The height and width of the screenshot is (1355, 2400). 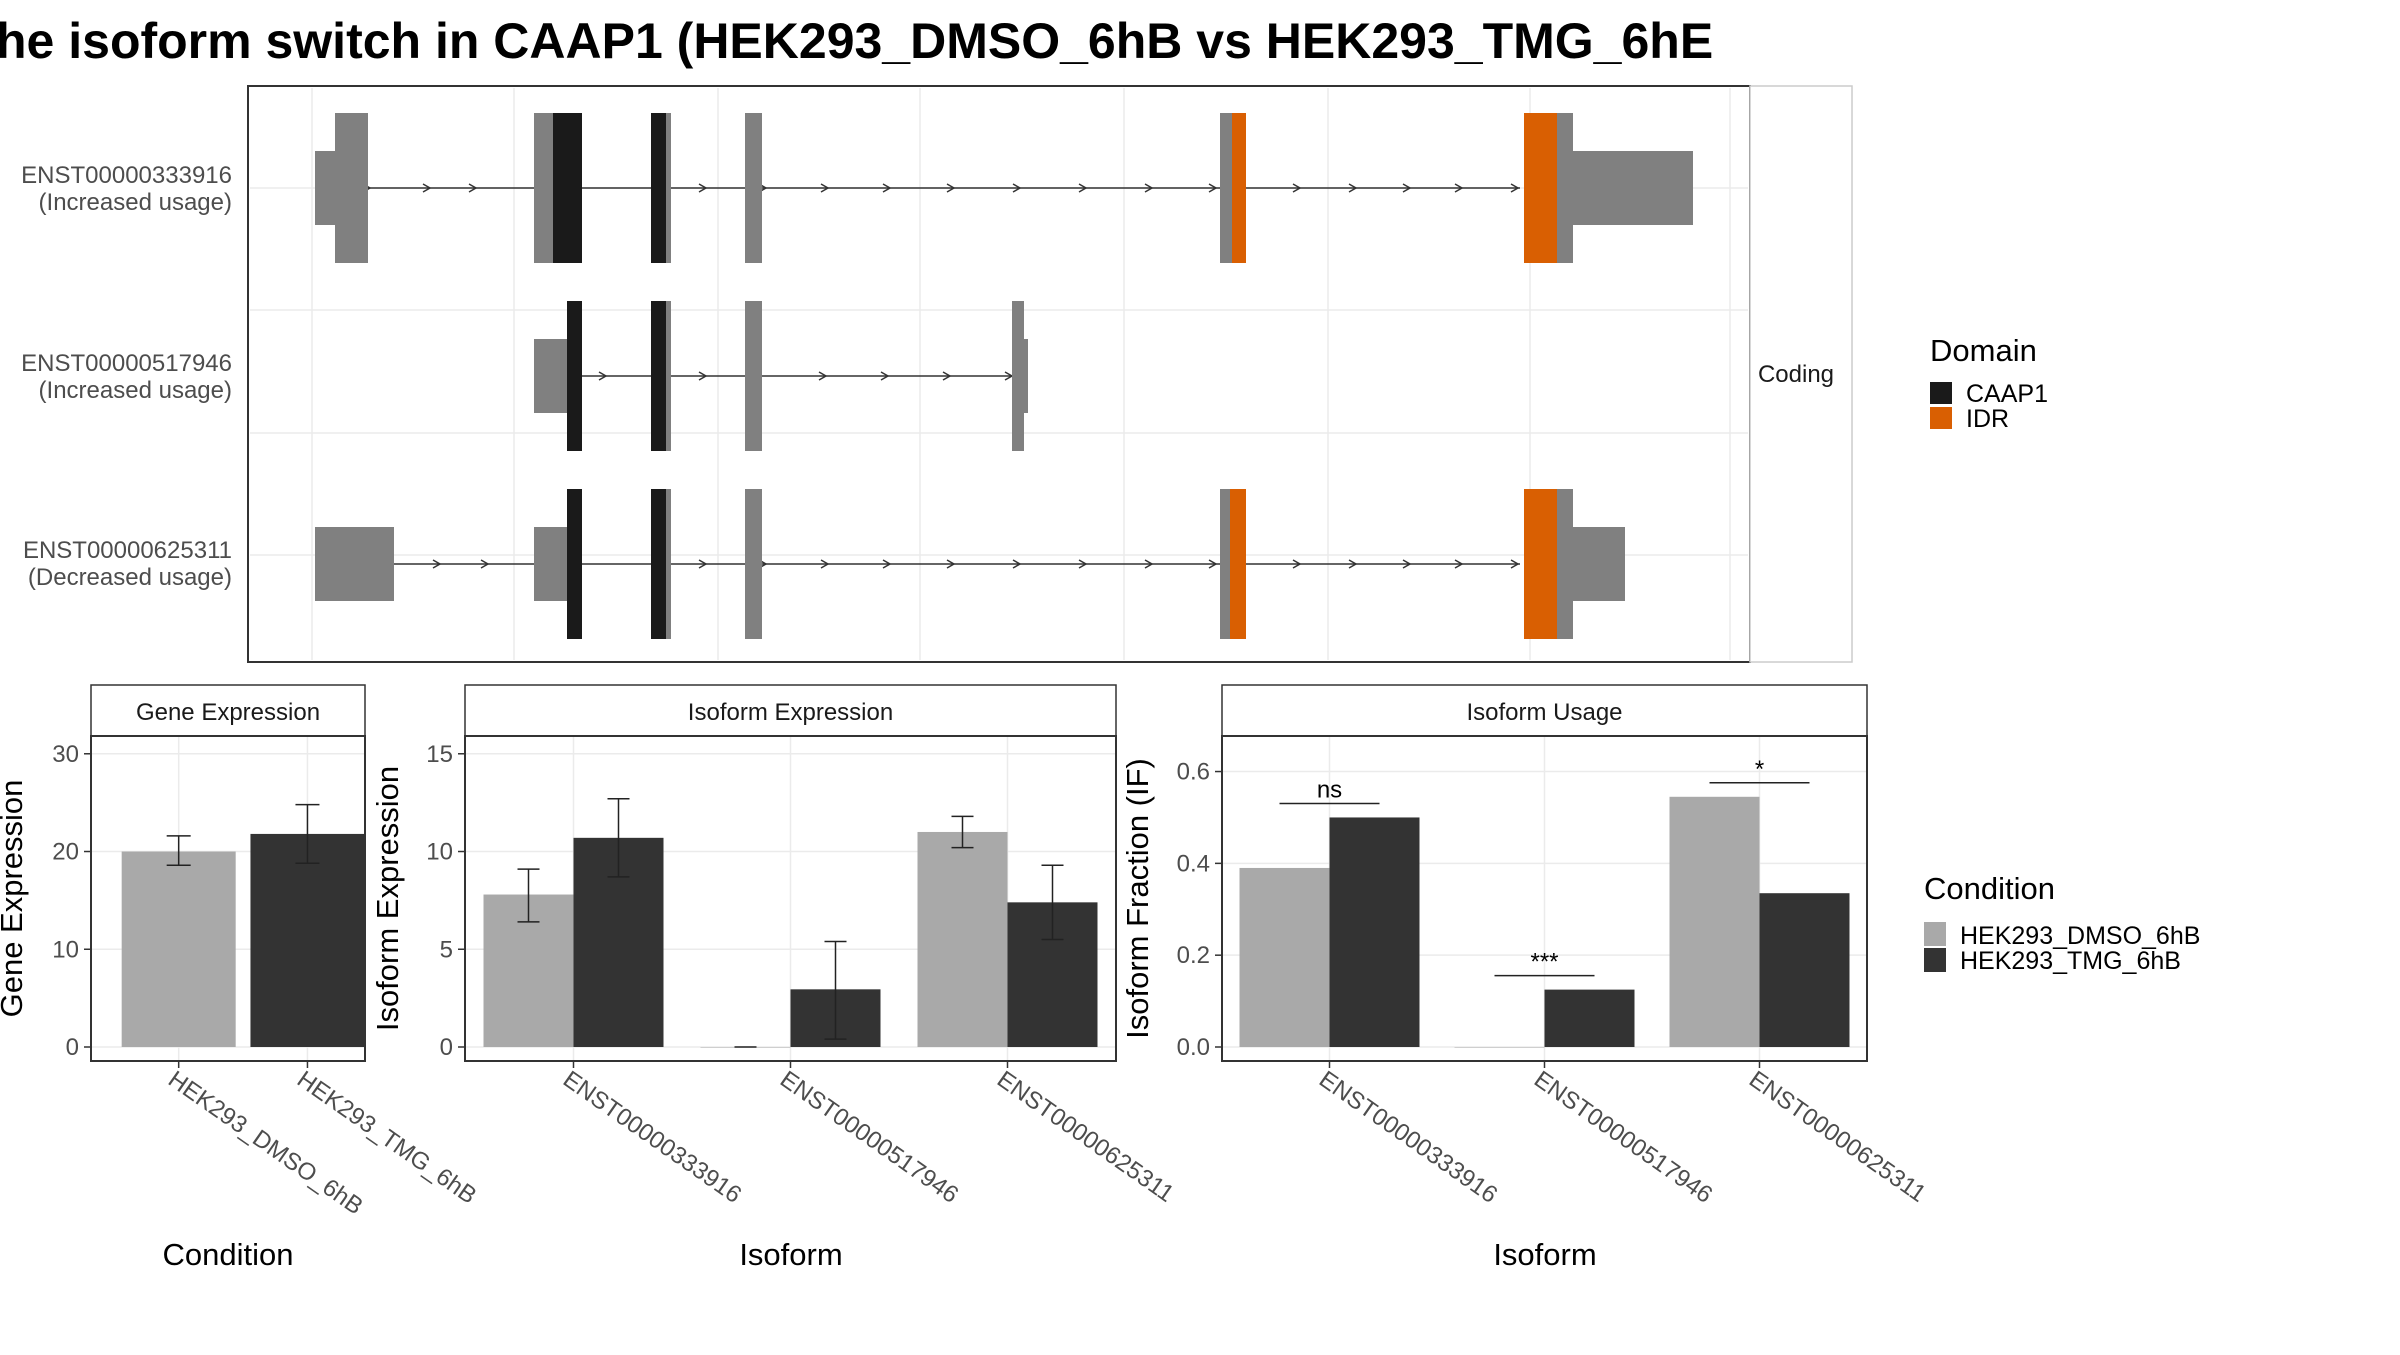 I want to click on chart-ytick-label-2-2: 10, so click(x=439, y=852).